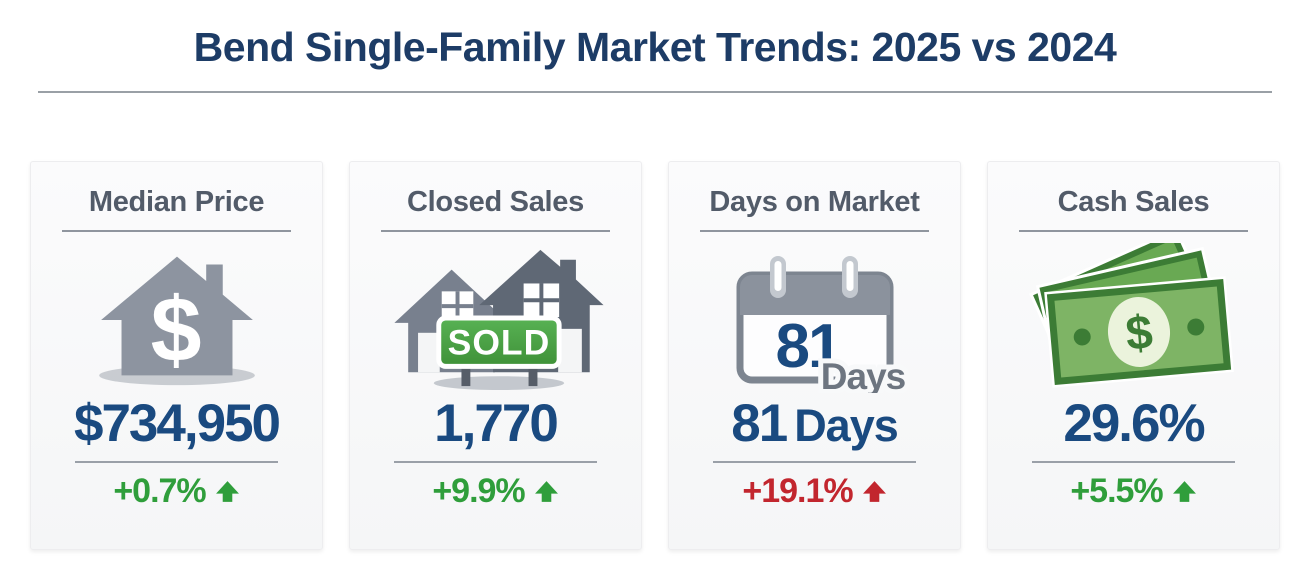  I want to click on house-dollar-icon-svg: $, so click(176, 321).